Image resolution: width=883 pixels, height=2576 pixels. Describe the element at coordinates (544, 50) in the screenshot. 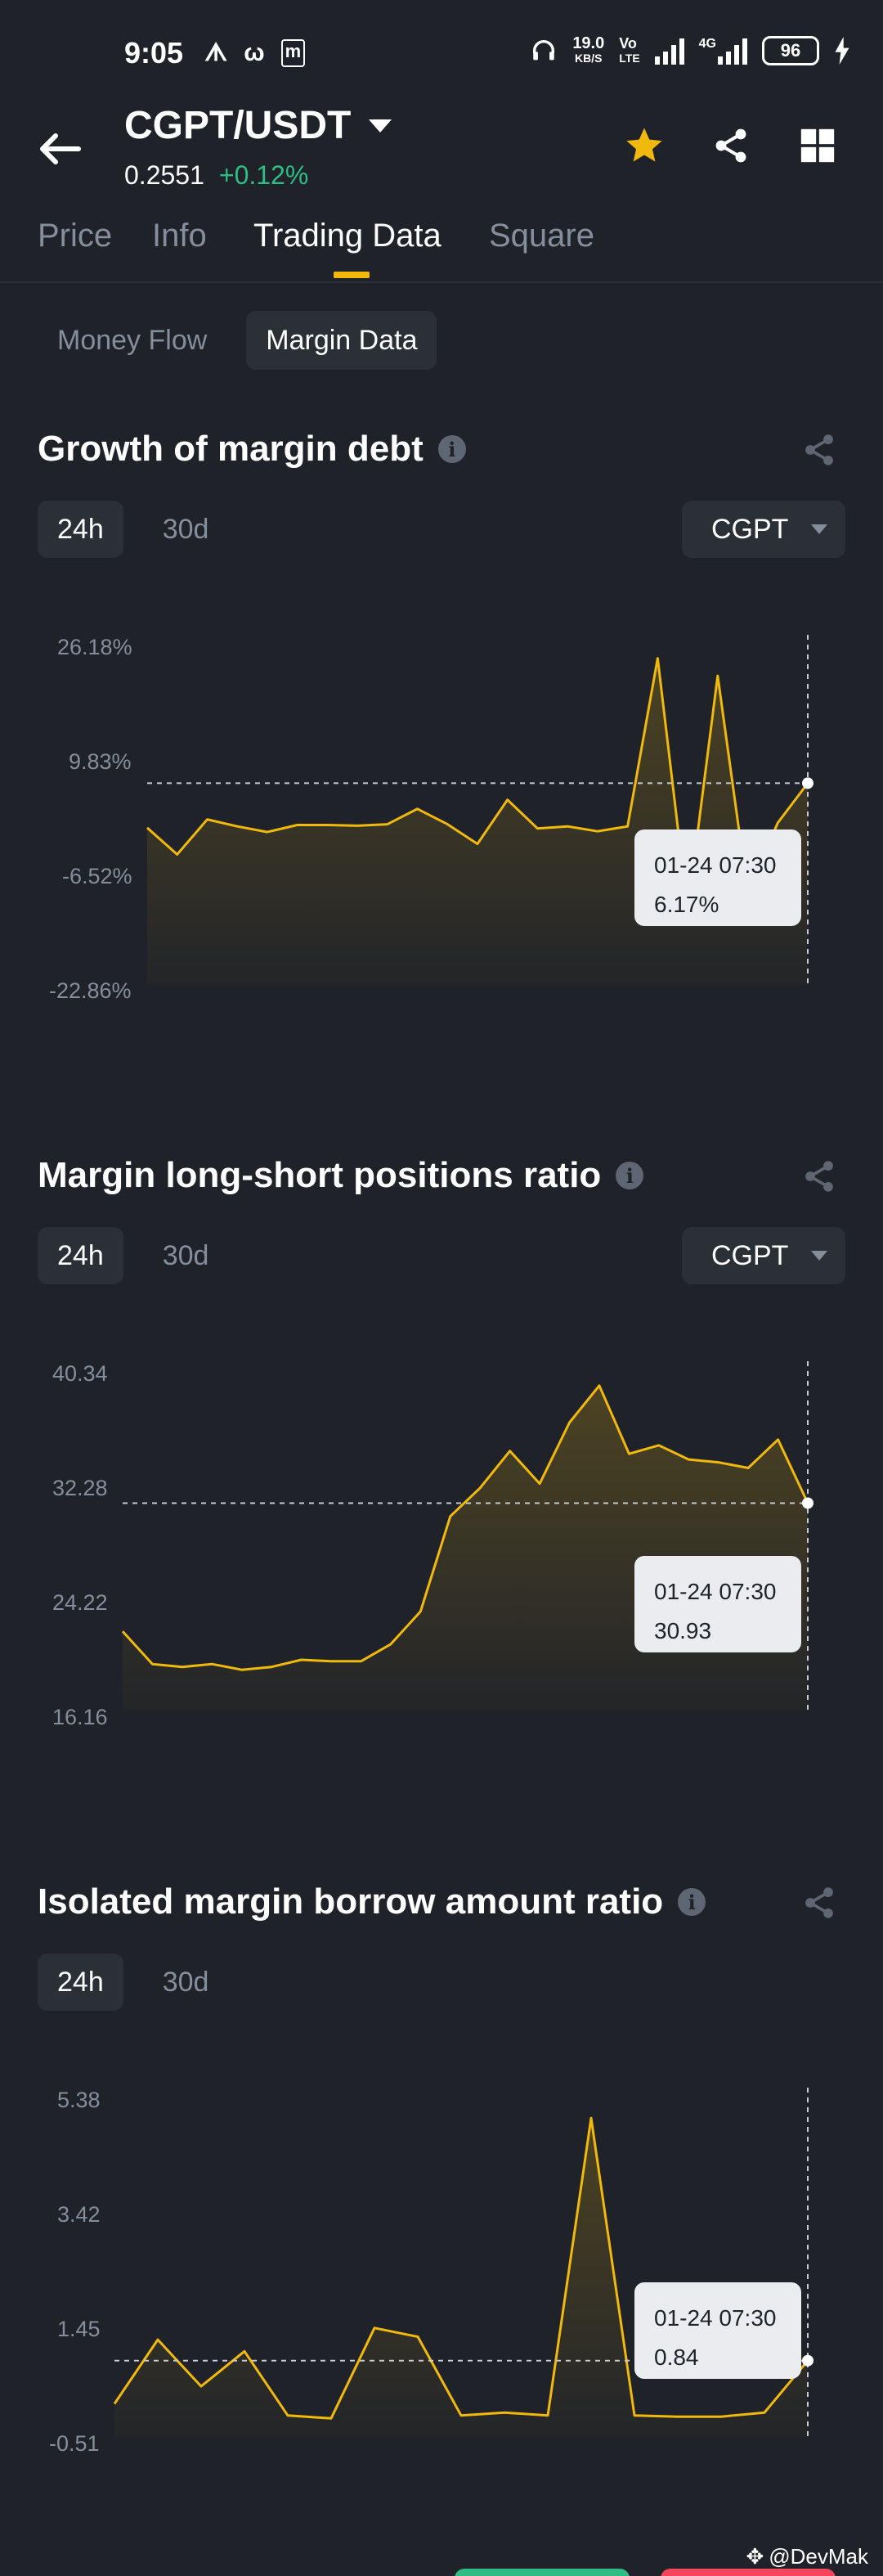

I see `headphones-icon` at that location.